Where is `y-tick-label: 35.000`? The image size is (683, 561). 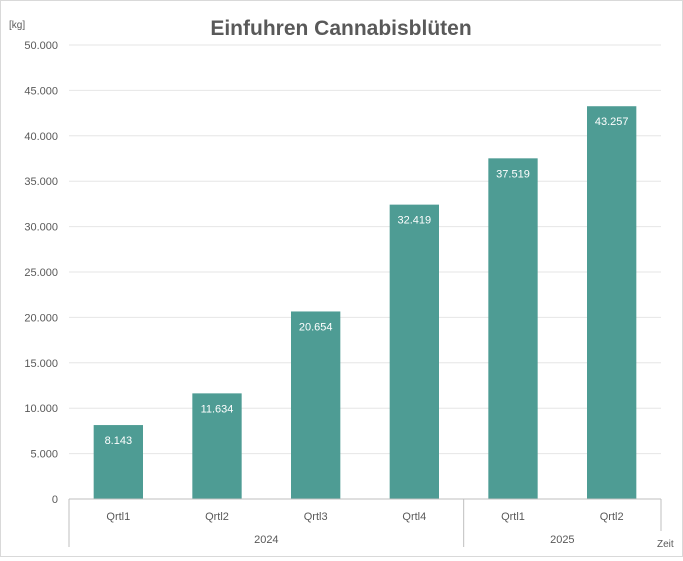
y-tick-label: 35.000 is located at coordinates (41, 182).